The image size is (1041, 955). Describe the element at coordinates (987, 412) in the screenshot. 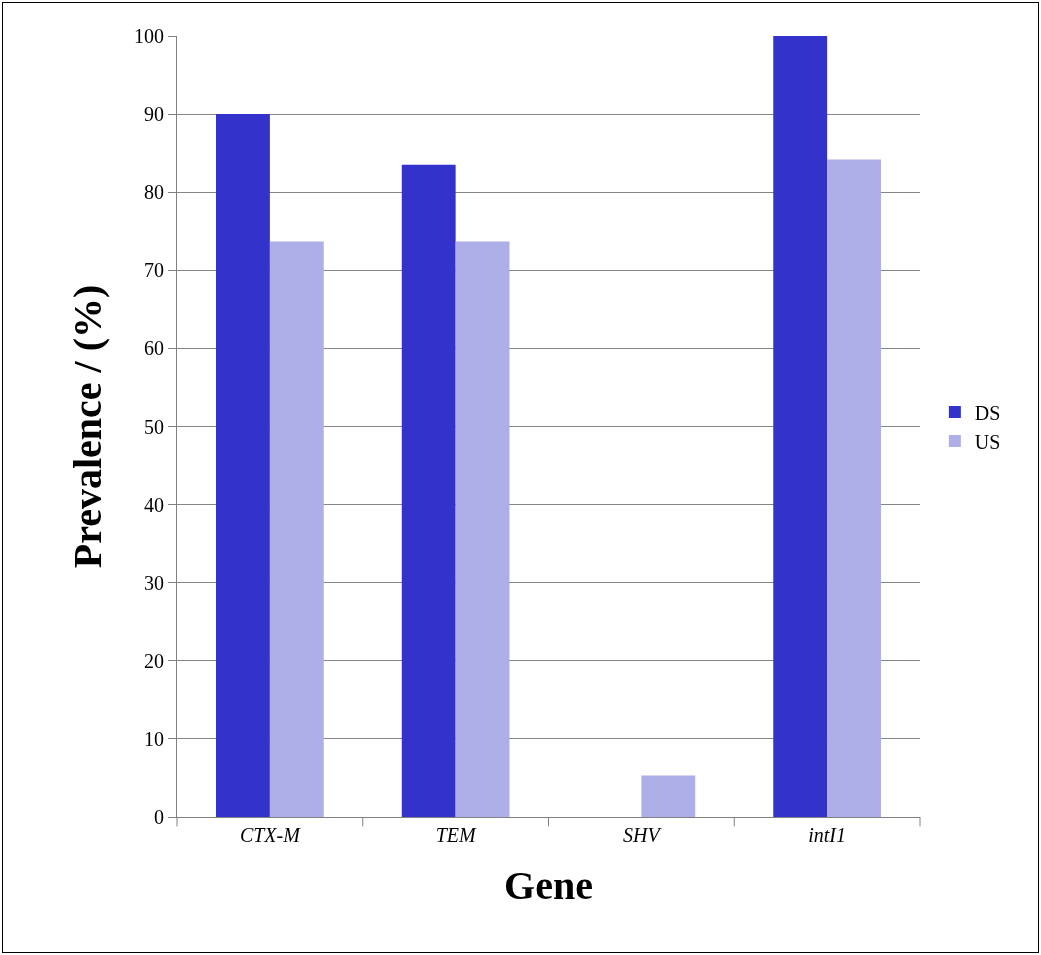

I see `legend-label: DS` at that location.